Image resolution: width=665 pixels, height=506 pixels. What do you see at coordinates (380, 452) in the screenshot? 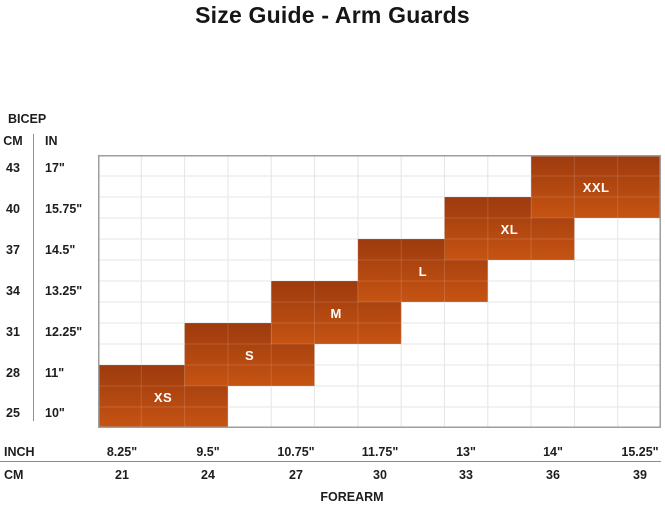
I see `forearm-inch-tick: 11.75"` at bounding box center [380, 452].